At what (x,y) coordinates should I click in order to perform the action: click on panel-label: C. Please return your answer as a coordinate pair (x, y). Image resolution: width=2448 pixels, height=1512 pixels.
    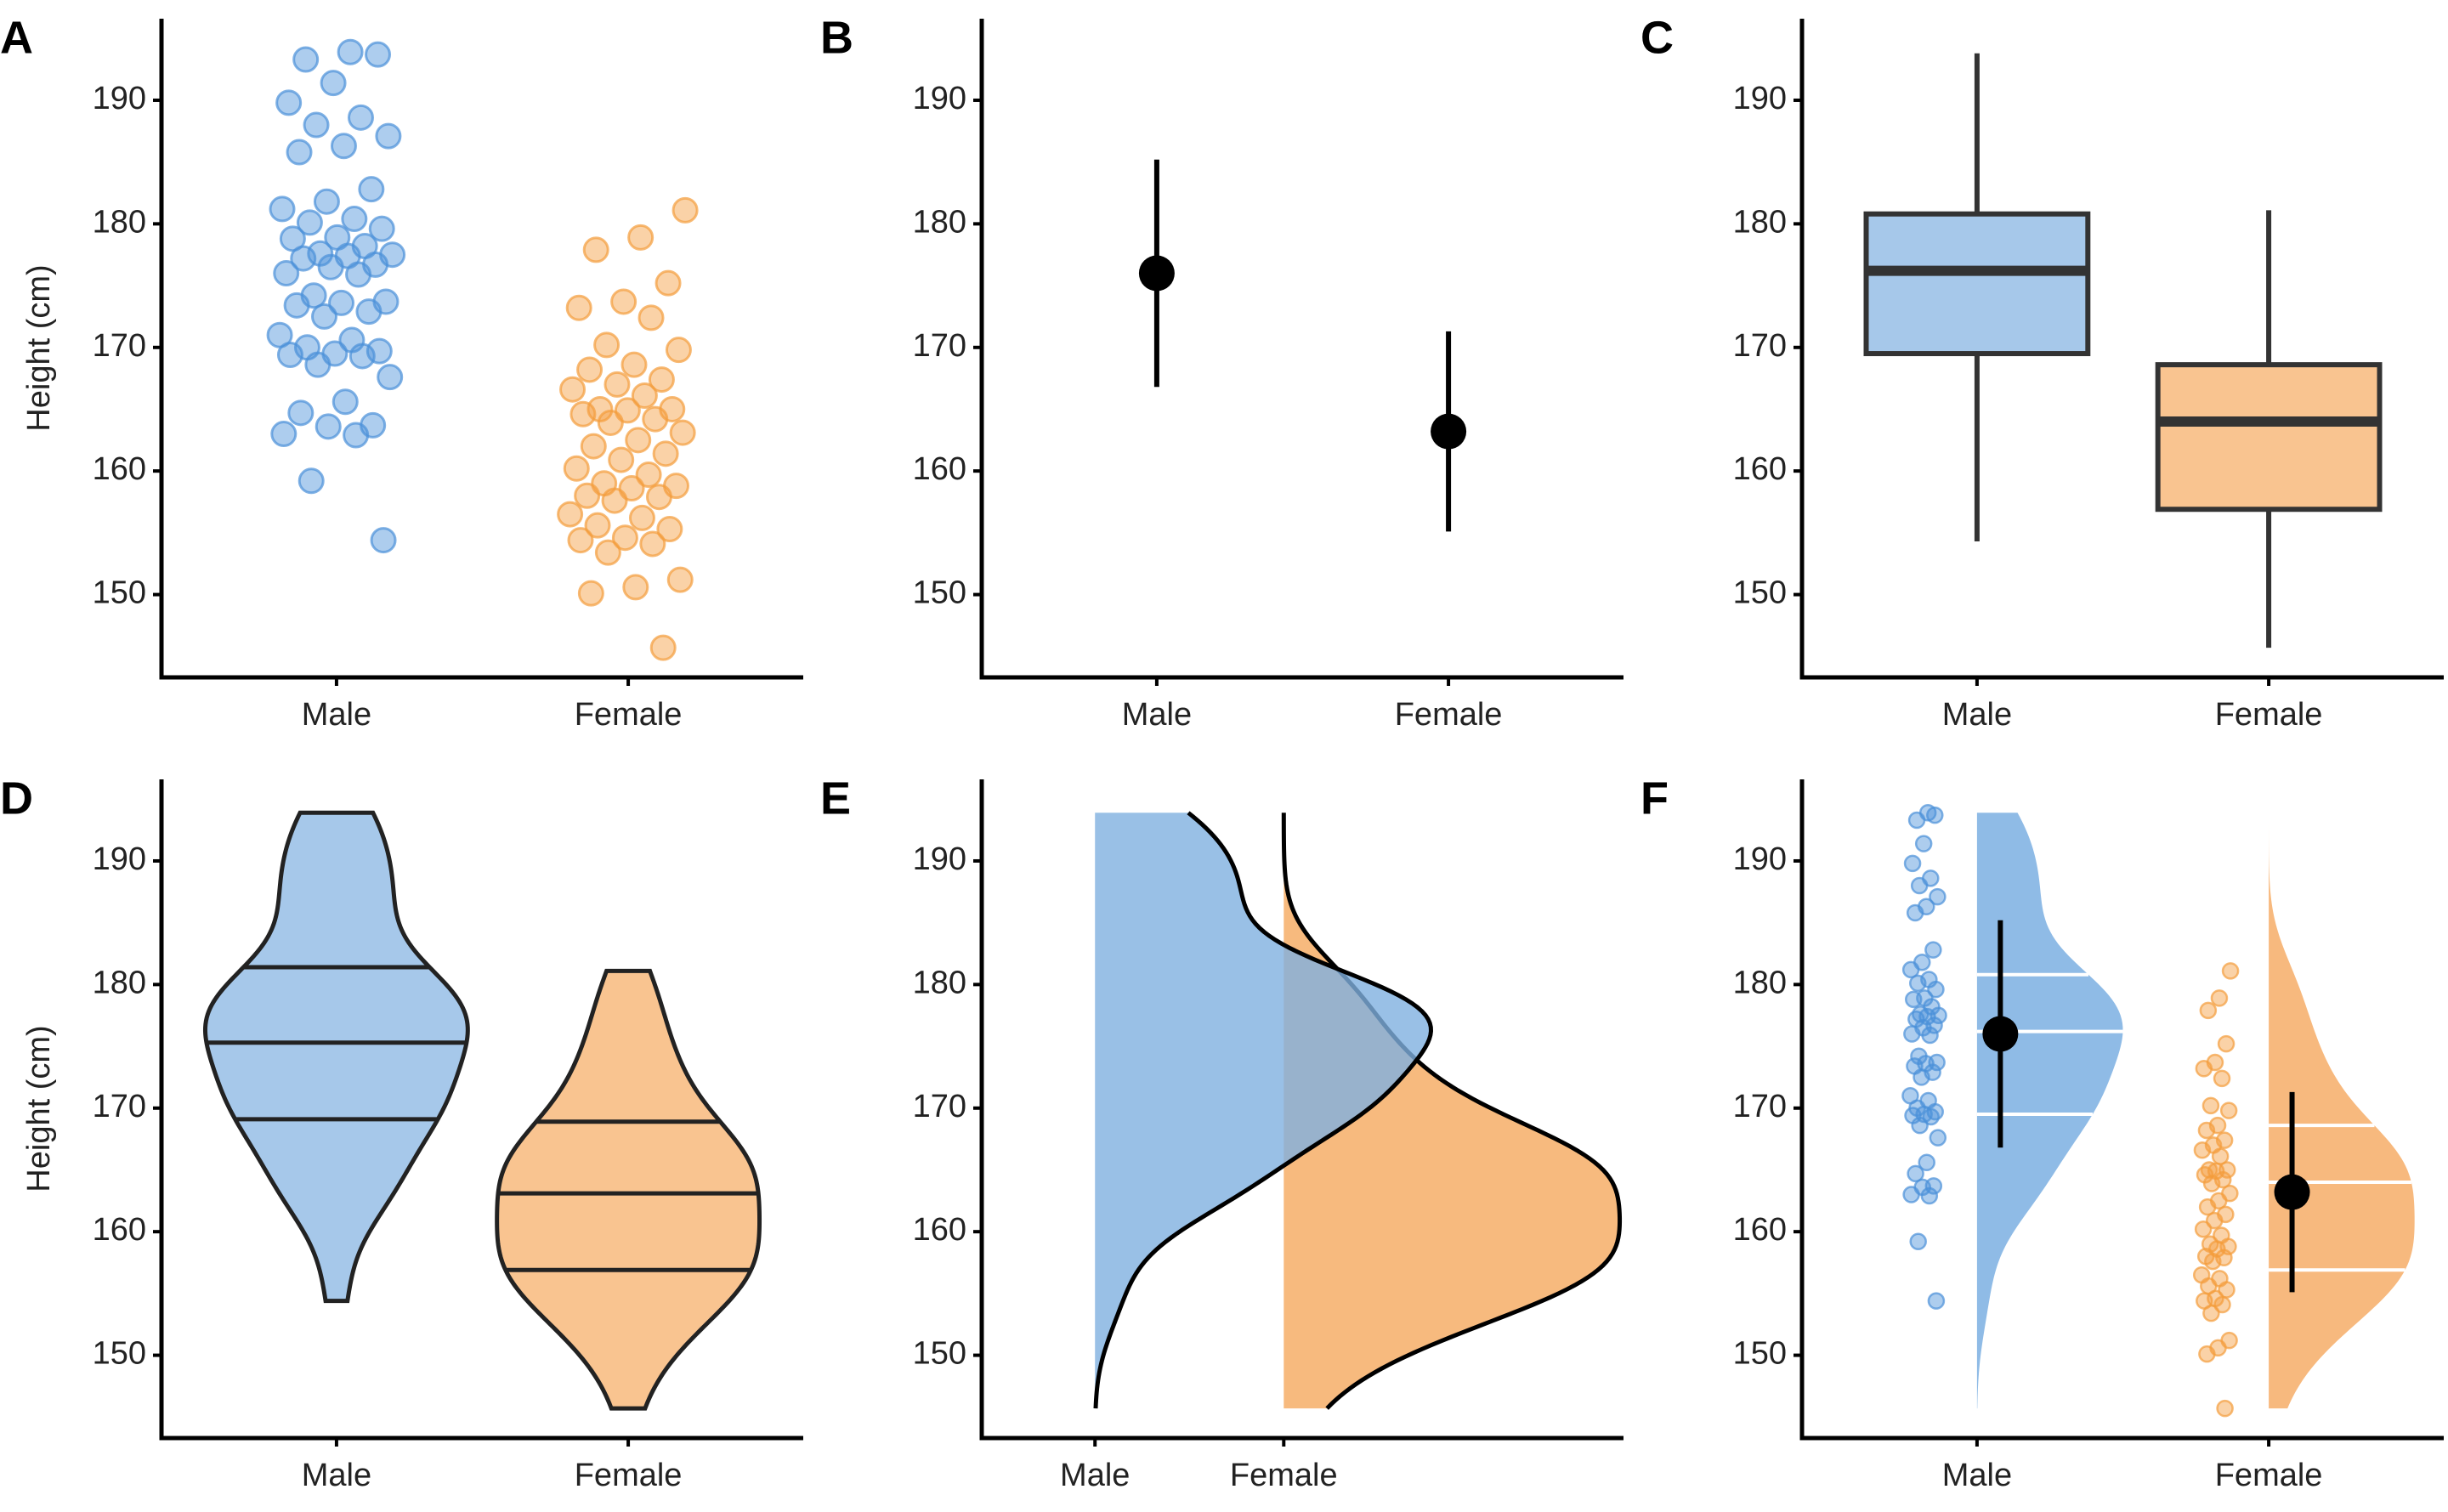
    Looking at the image, I should click on (1657, 37).